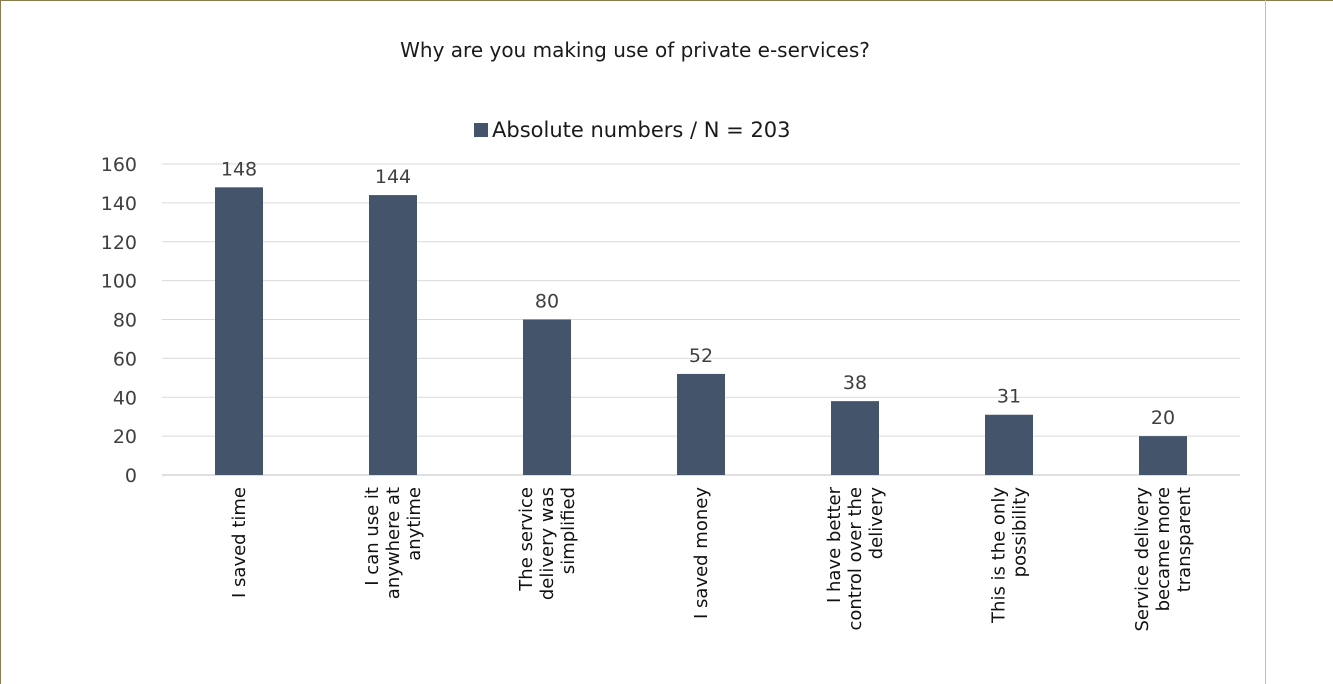  What do you see at coordinates (641, 130) in the screenshot?
I see `legend-label: Absolute numbers / N = 203` at bounding box center [641, 130].